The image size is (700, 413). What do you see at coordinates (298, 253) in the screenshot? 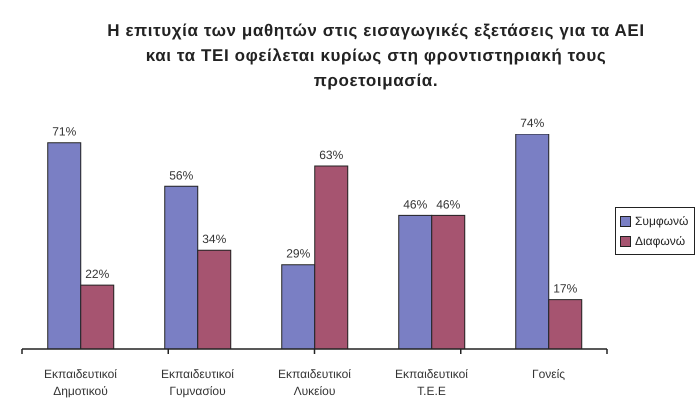
I see `data-label: 29%` at bounding box center [298, 253].